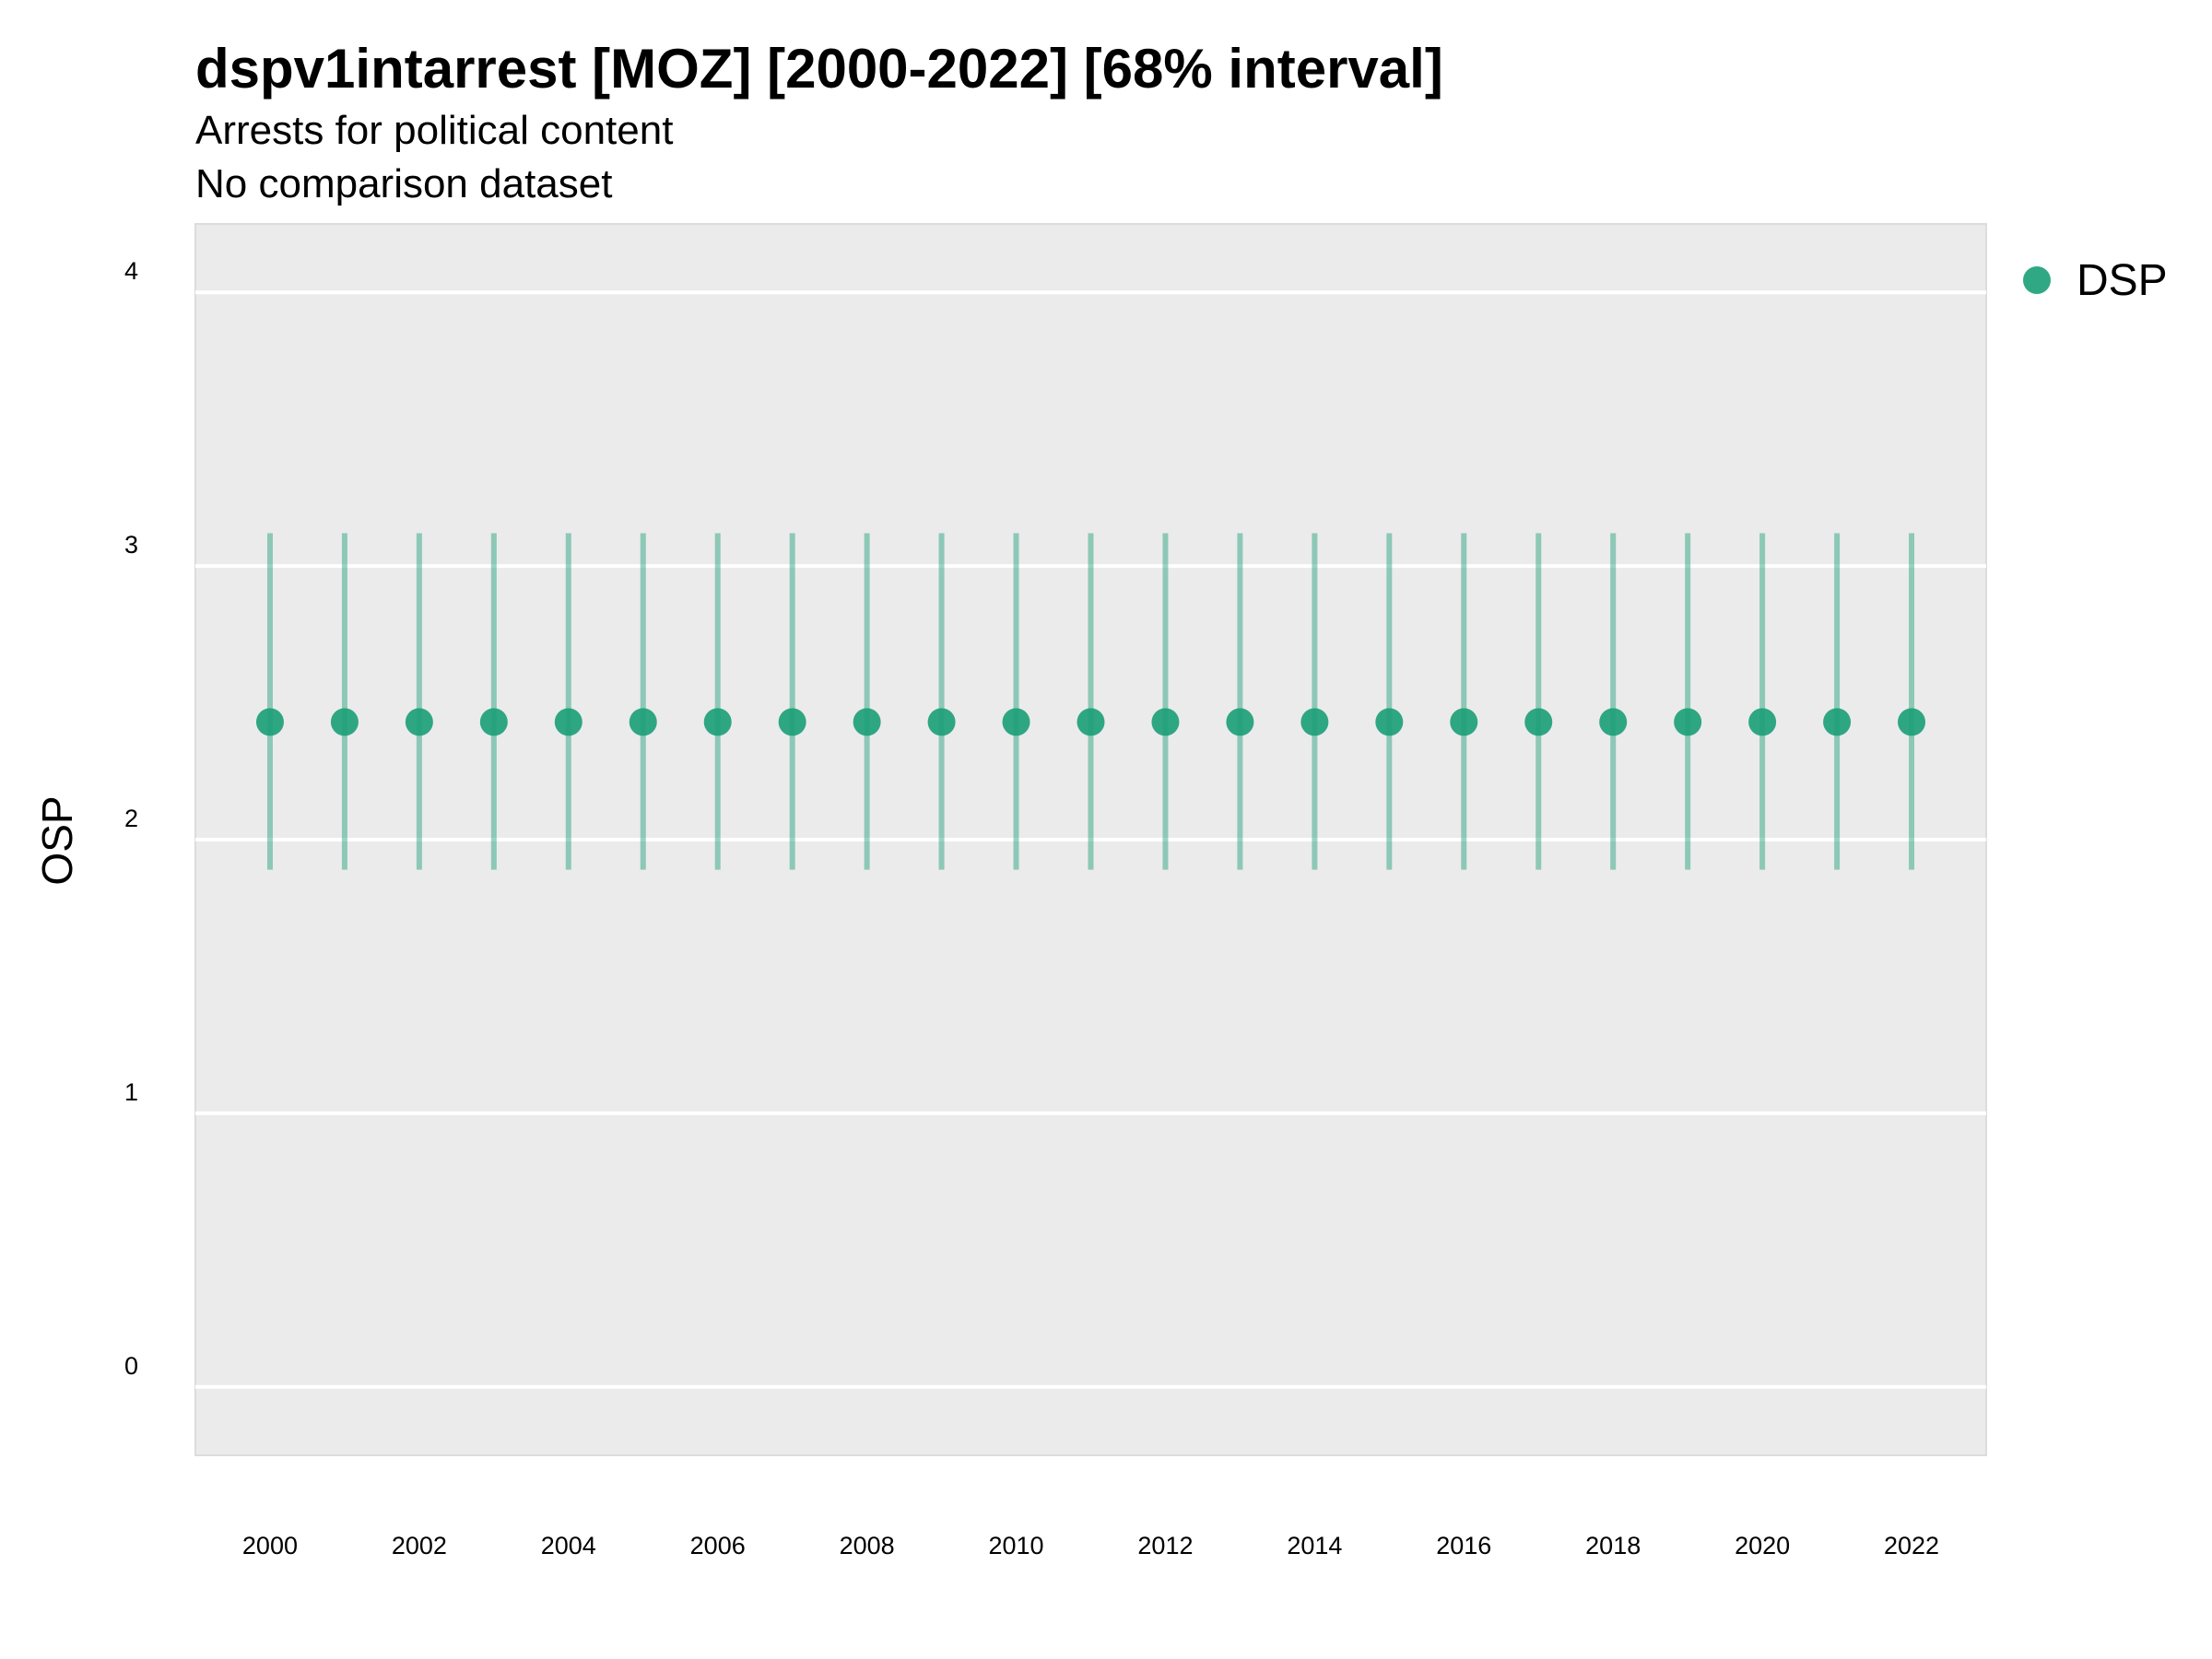 The height and width of the screenshot is (1659, 2212). Describe the element at coordinates (1314, 722) in the screenshot. I see `data-point-2014` at that location.